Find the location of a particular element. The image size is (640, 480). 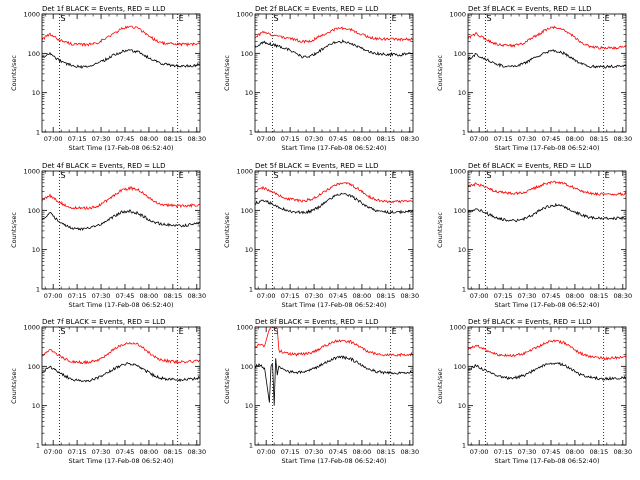

panel-title: Det 3f BLACK = Events, RED = LLD is located at coordinates (529, 9).